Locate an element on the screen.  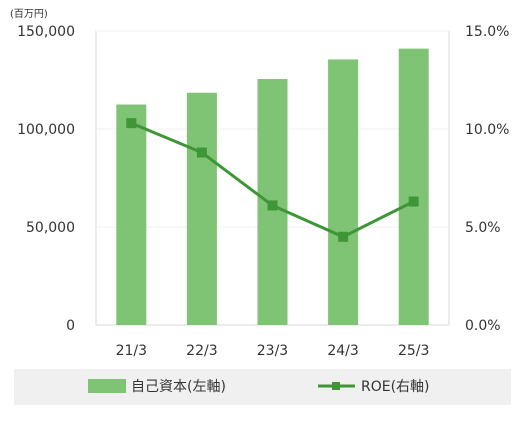
x-tick-label: 22/3 is located at coordinates (201, 351).